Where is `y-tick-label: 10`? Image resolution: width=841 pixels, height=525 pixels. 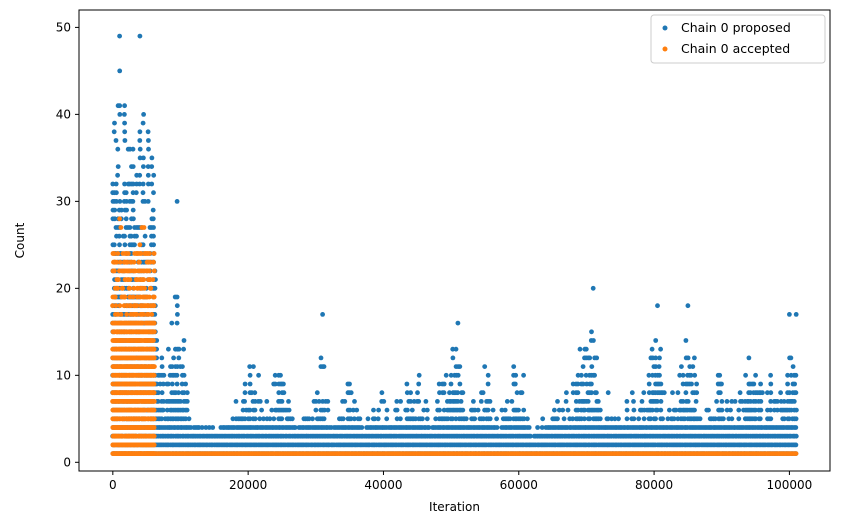 y-tick-label: 10 is located at coordinates (63, 375).